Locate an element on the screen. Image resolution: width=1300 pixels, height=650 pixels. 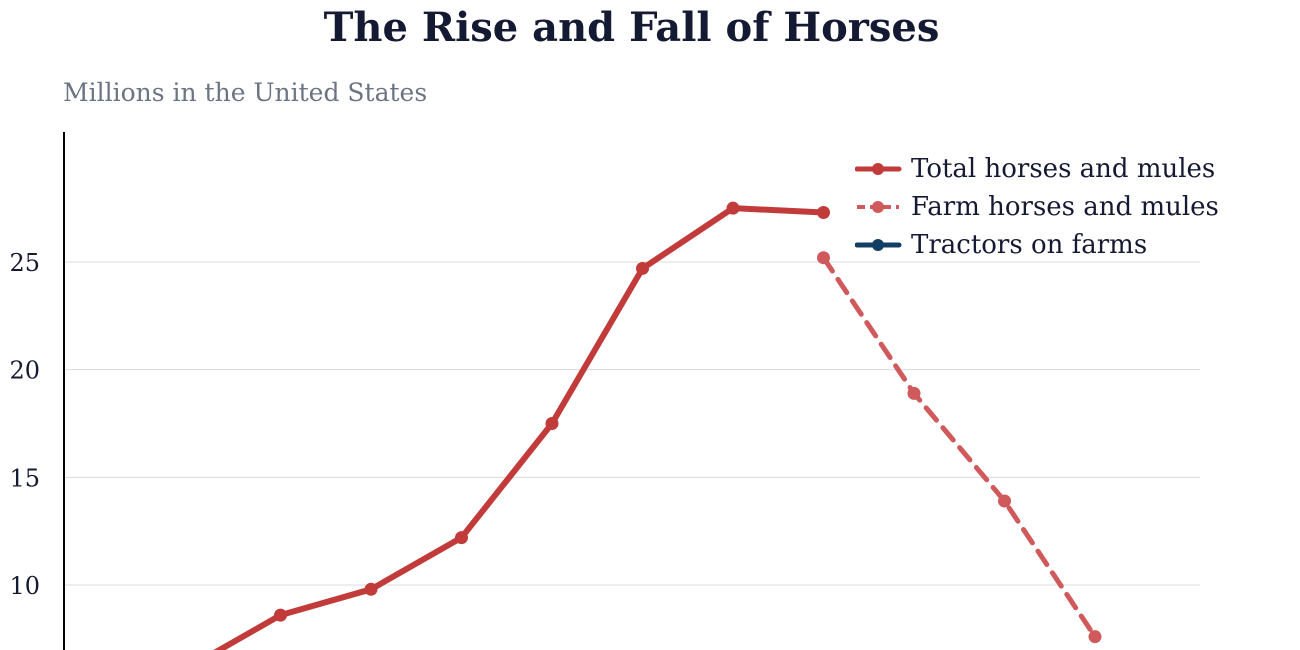
y-tick-label-15: 15 is located at coordinates (24, 478).